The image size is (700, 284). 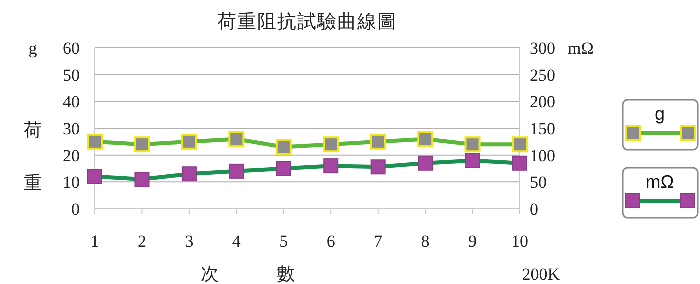 What do you see at coordinates (473, 241) in the screenshot?
I see `x-tick-label: 9` at bounding box center [473, 241].